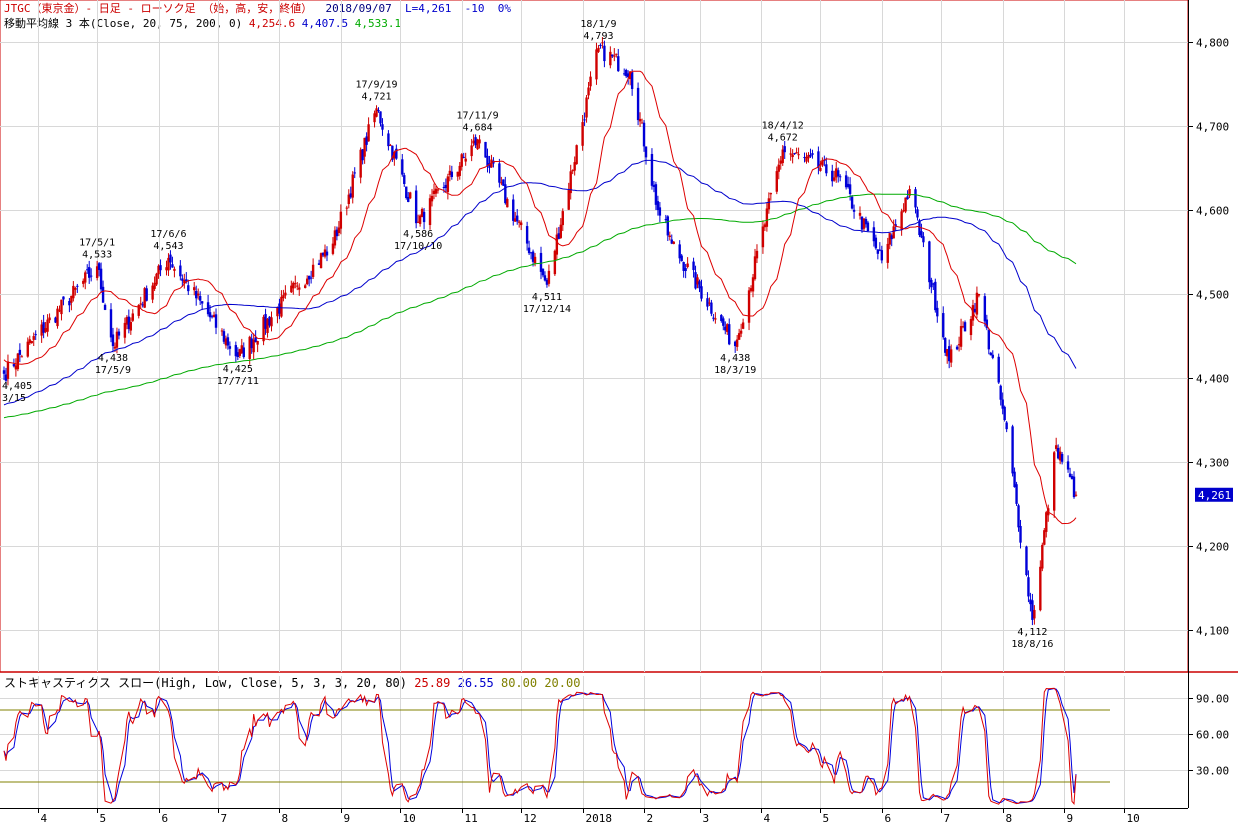 The width and height of the screenshot is (1238, 826). What do you see at coordinates (1032, 632) in the screenshot?
I see `trough-price-label: 4,112` at bounding box center [1032, 632].